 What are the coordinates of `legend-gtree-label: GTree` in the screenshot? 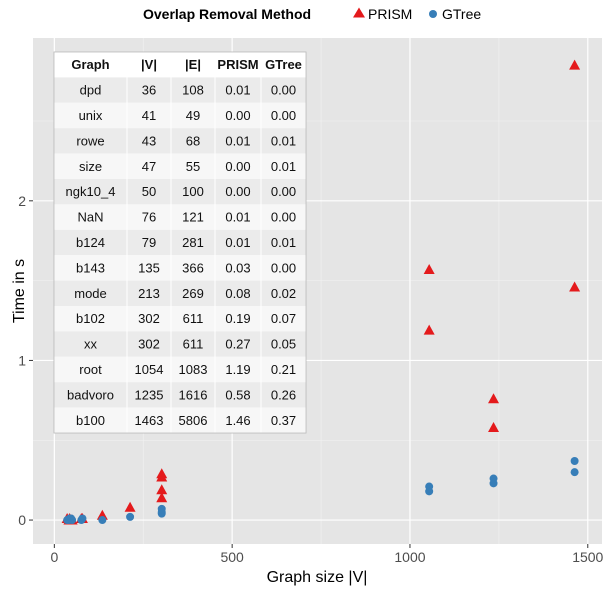 It's located at (461, 14).